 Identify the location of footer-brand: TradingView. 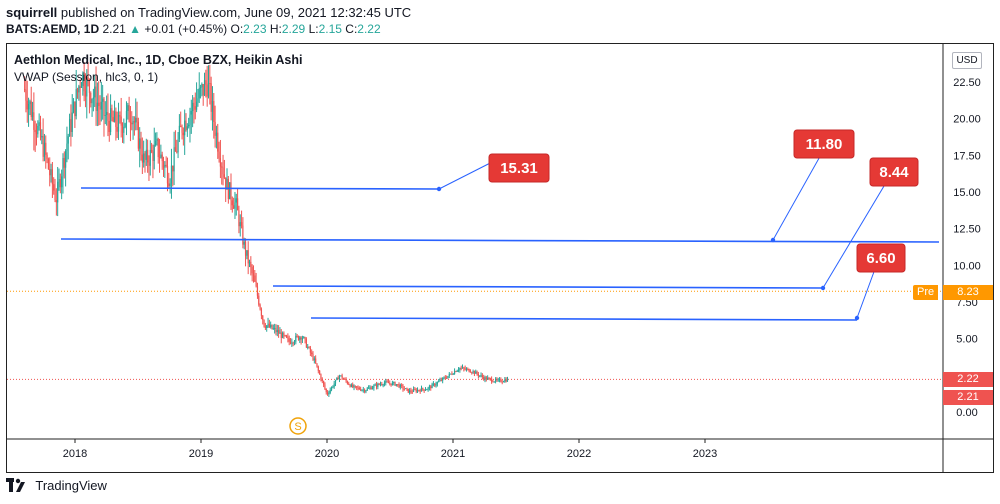
(56, 486).